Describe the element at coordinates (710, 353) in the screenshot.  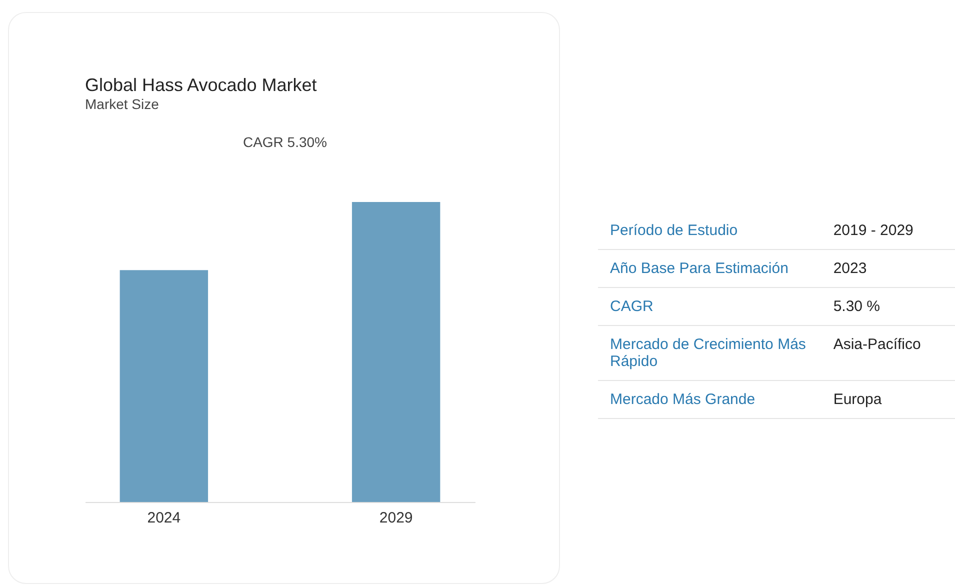
I see `text: Mercado de Crecimiento Más Rápido` at that location.